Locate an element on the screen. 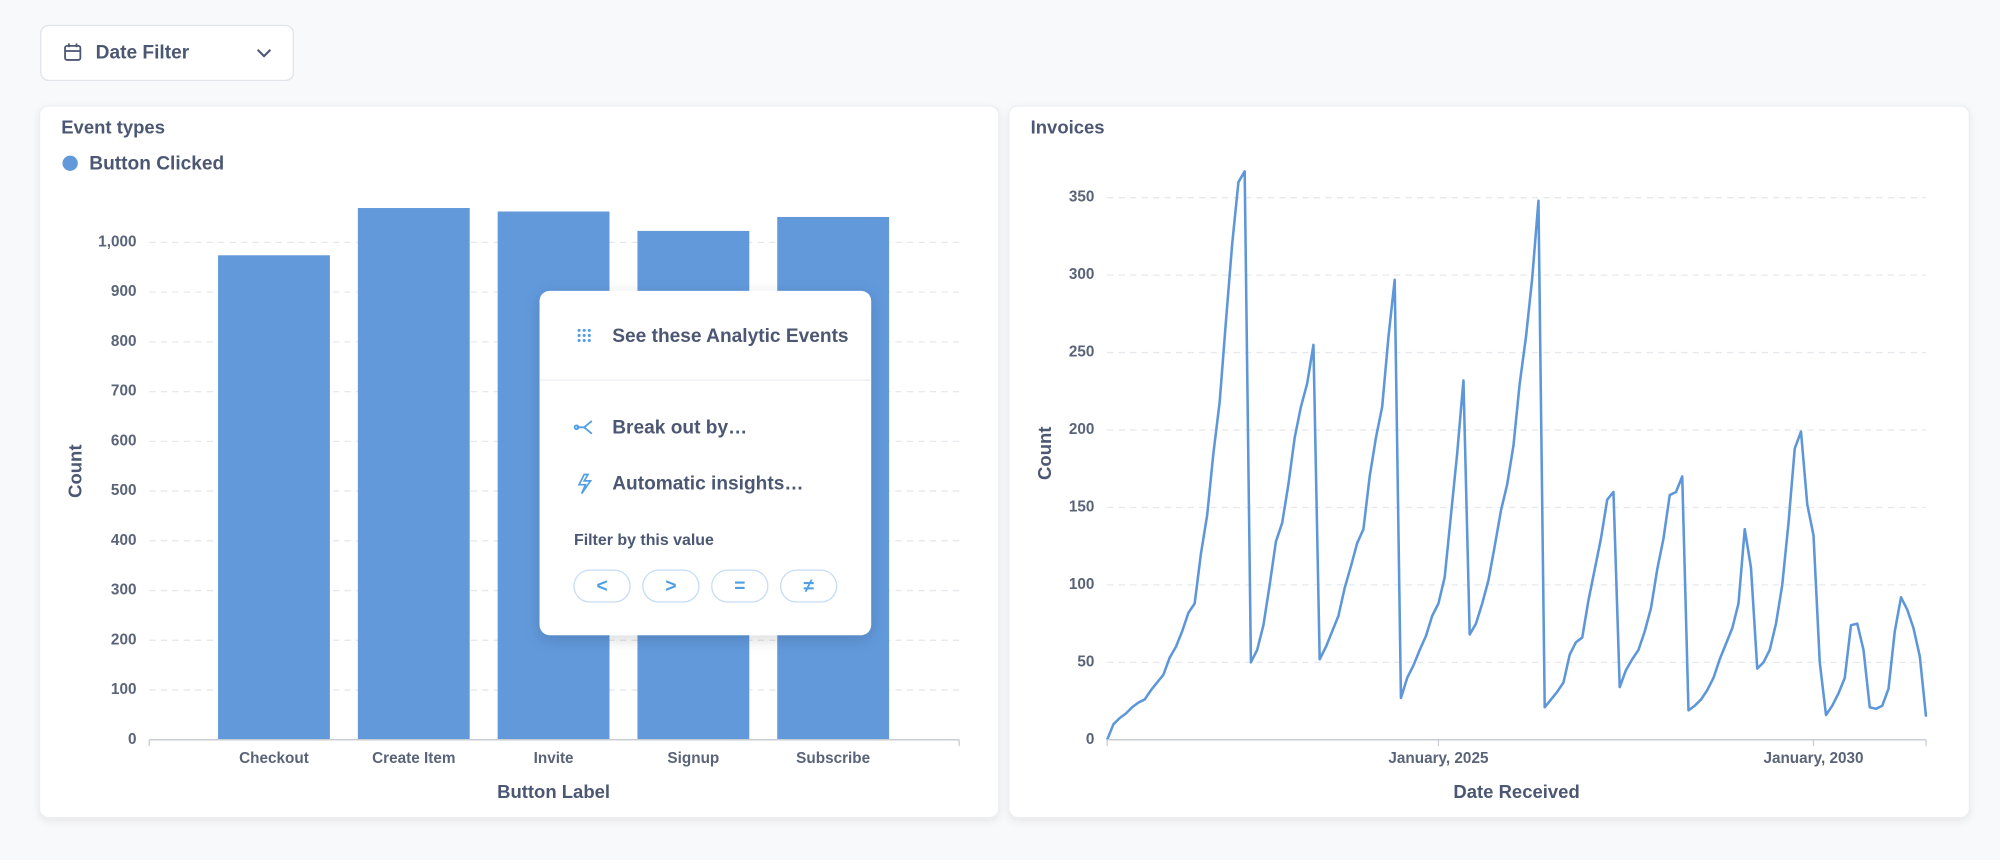  date-filter-box is located at coordinates (167, 52).